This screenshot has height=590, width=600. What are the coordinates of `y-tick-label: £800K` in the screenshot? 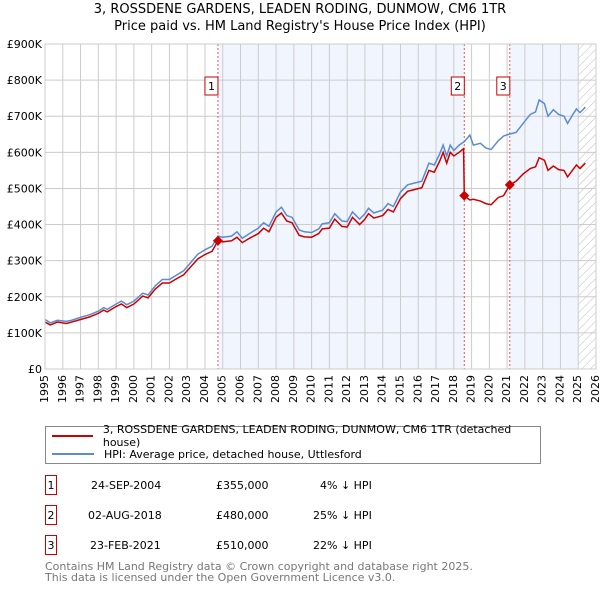 It's located at (25, 80).